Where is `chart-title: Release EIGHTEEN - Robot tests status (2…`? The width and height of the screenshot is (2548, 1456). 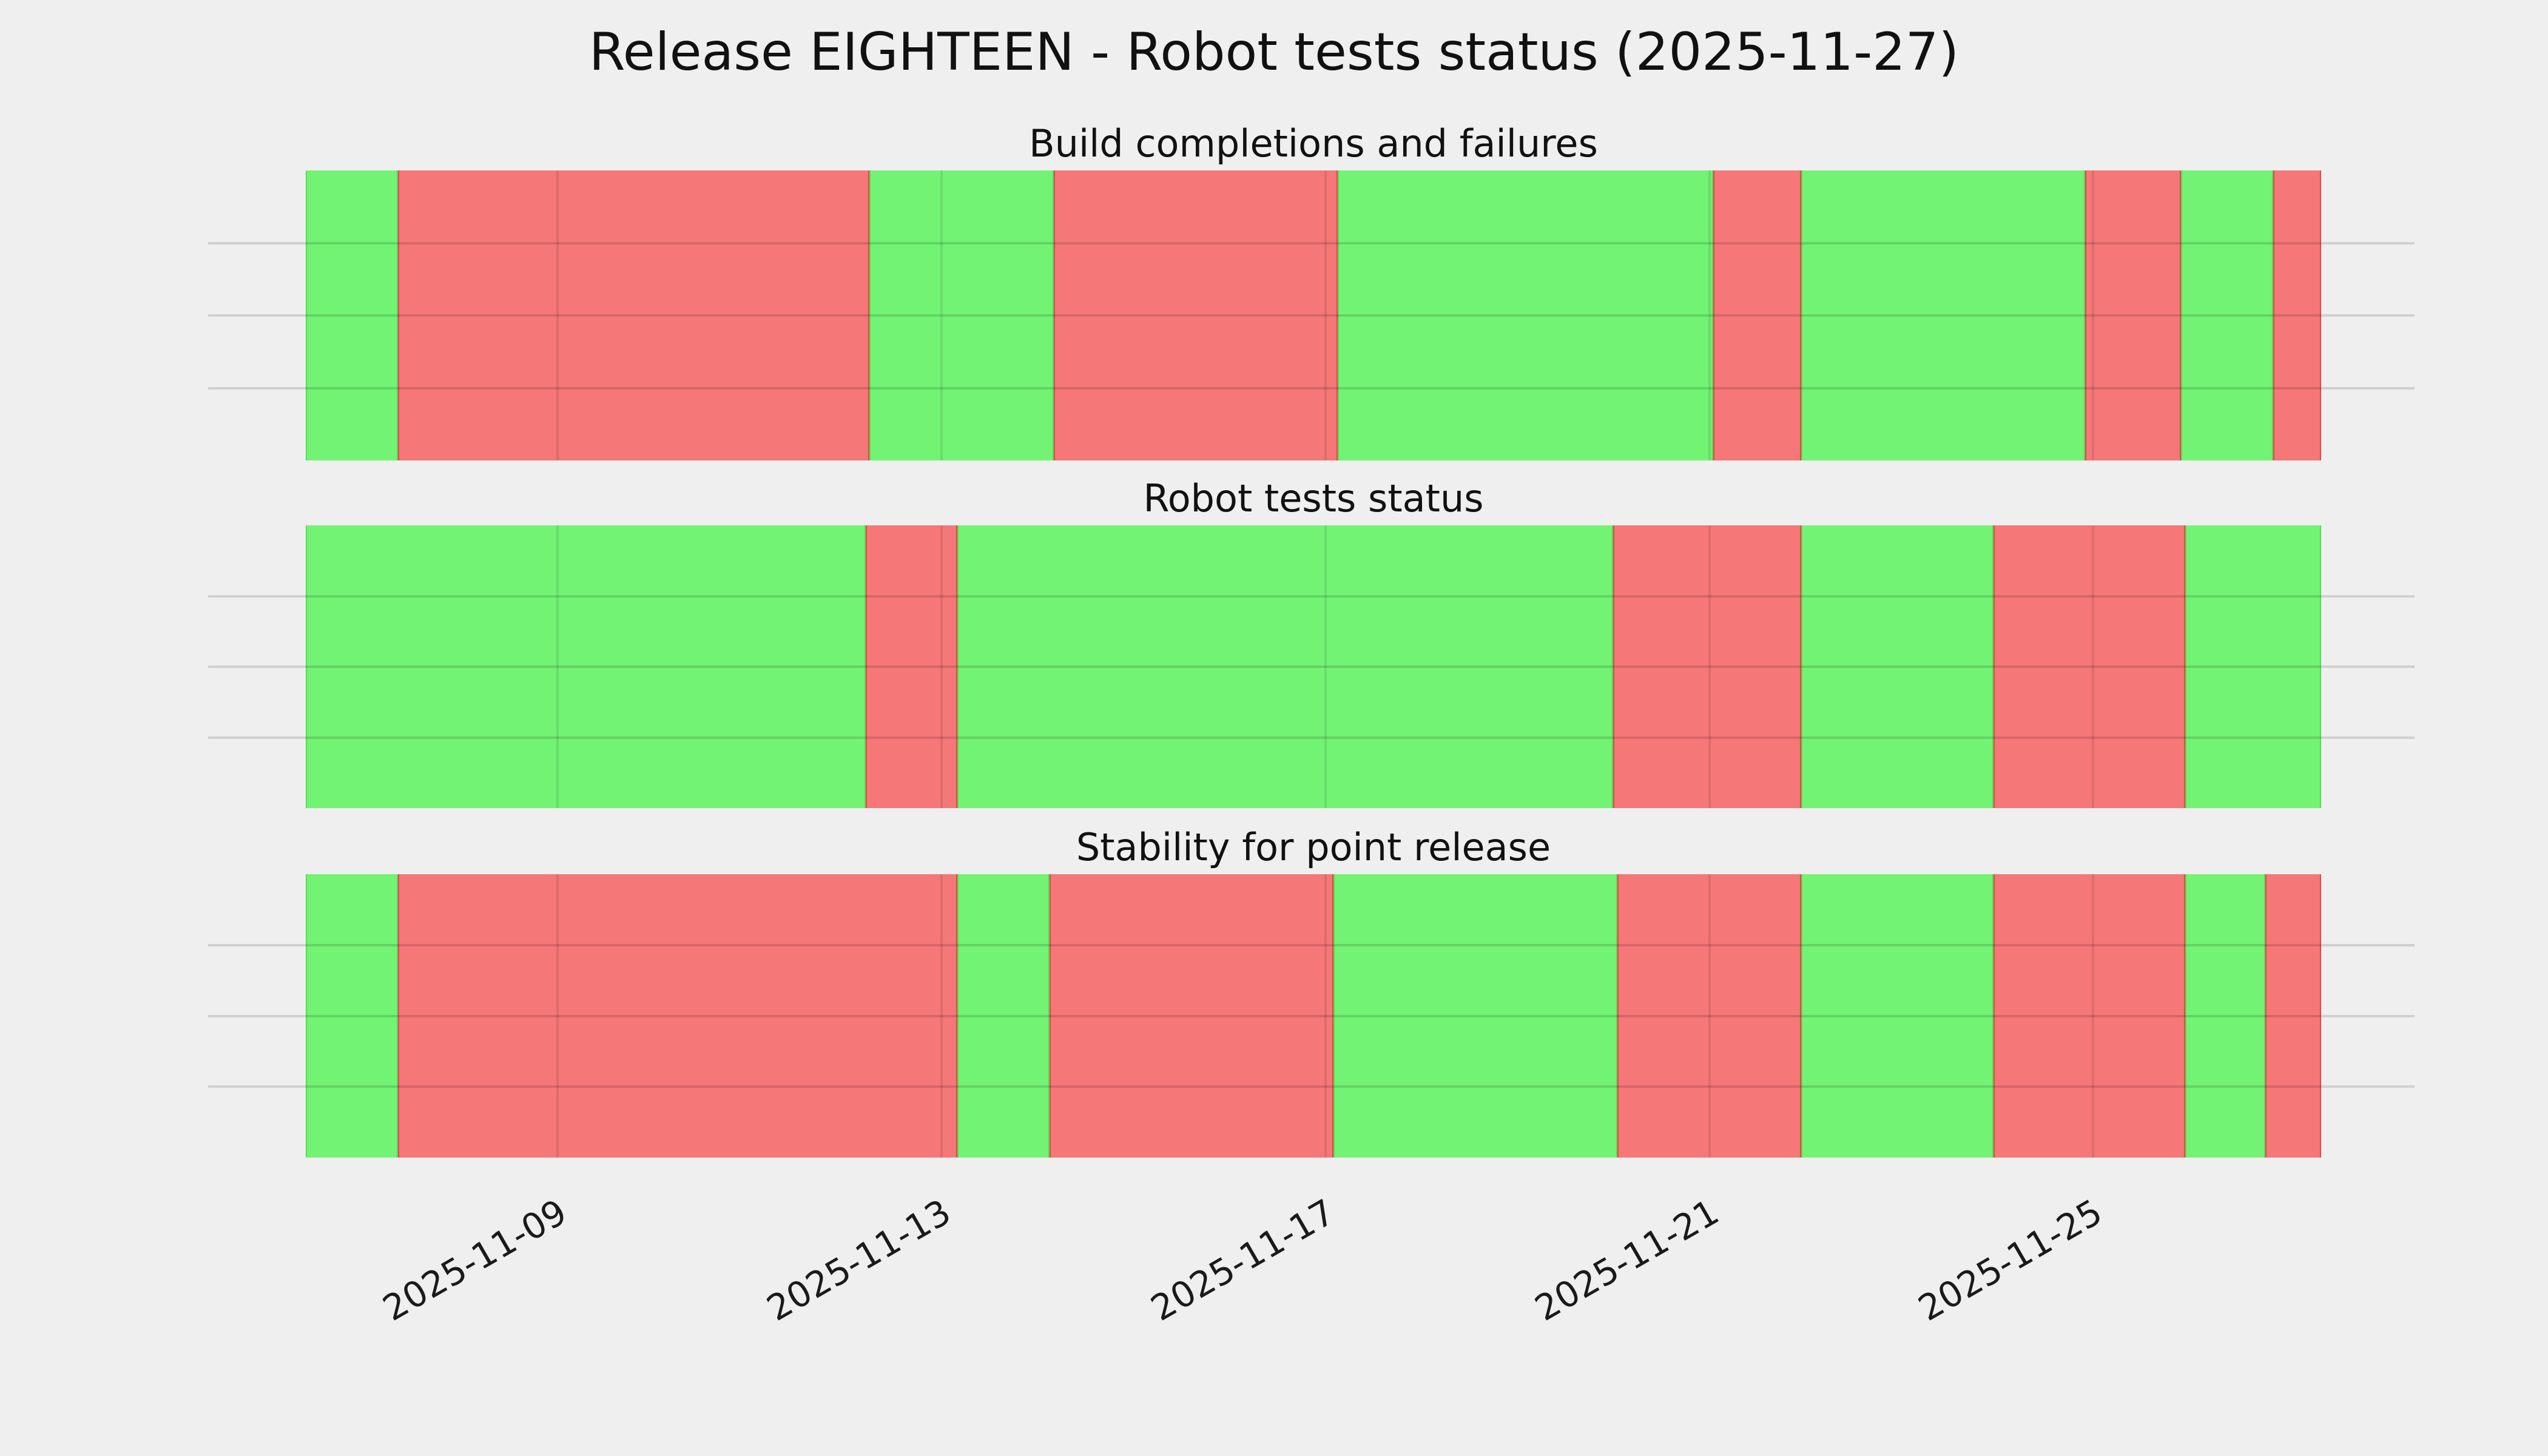
chart-title: Release EIGHTEEN - Robot tests status (2… is located at coordinates (1274, 52).